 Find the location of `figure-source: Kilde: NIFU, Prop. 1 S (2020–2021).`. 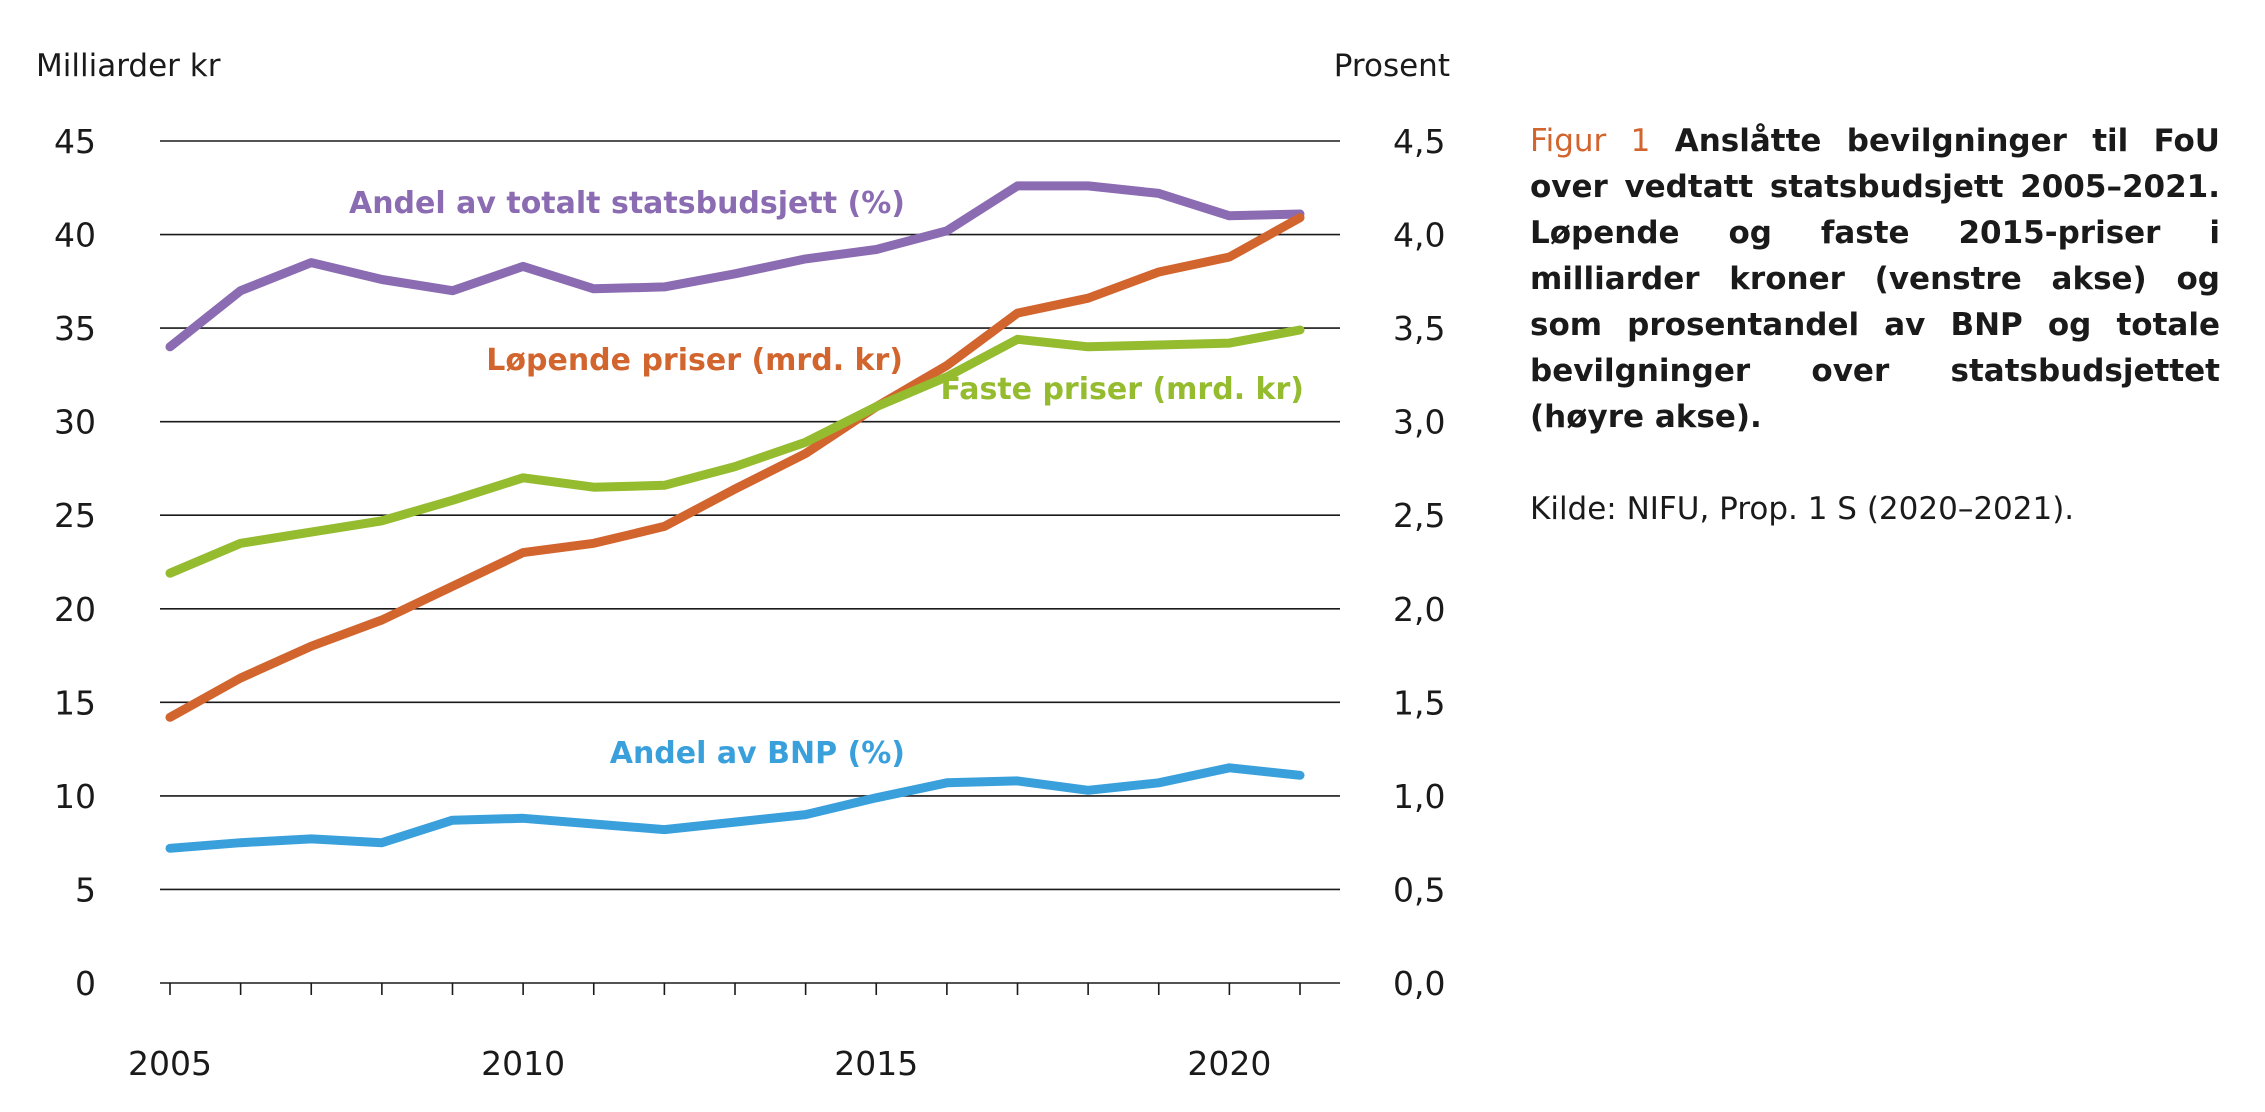

figure-source: Kilde: NIFU, Prop. 1 S (2020–2021). is located at coordinates (1802, 509).